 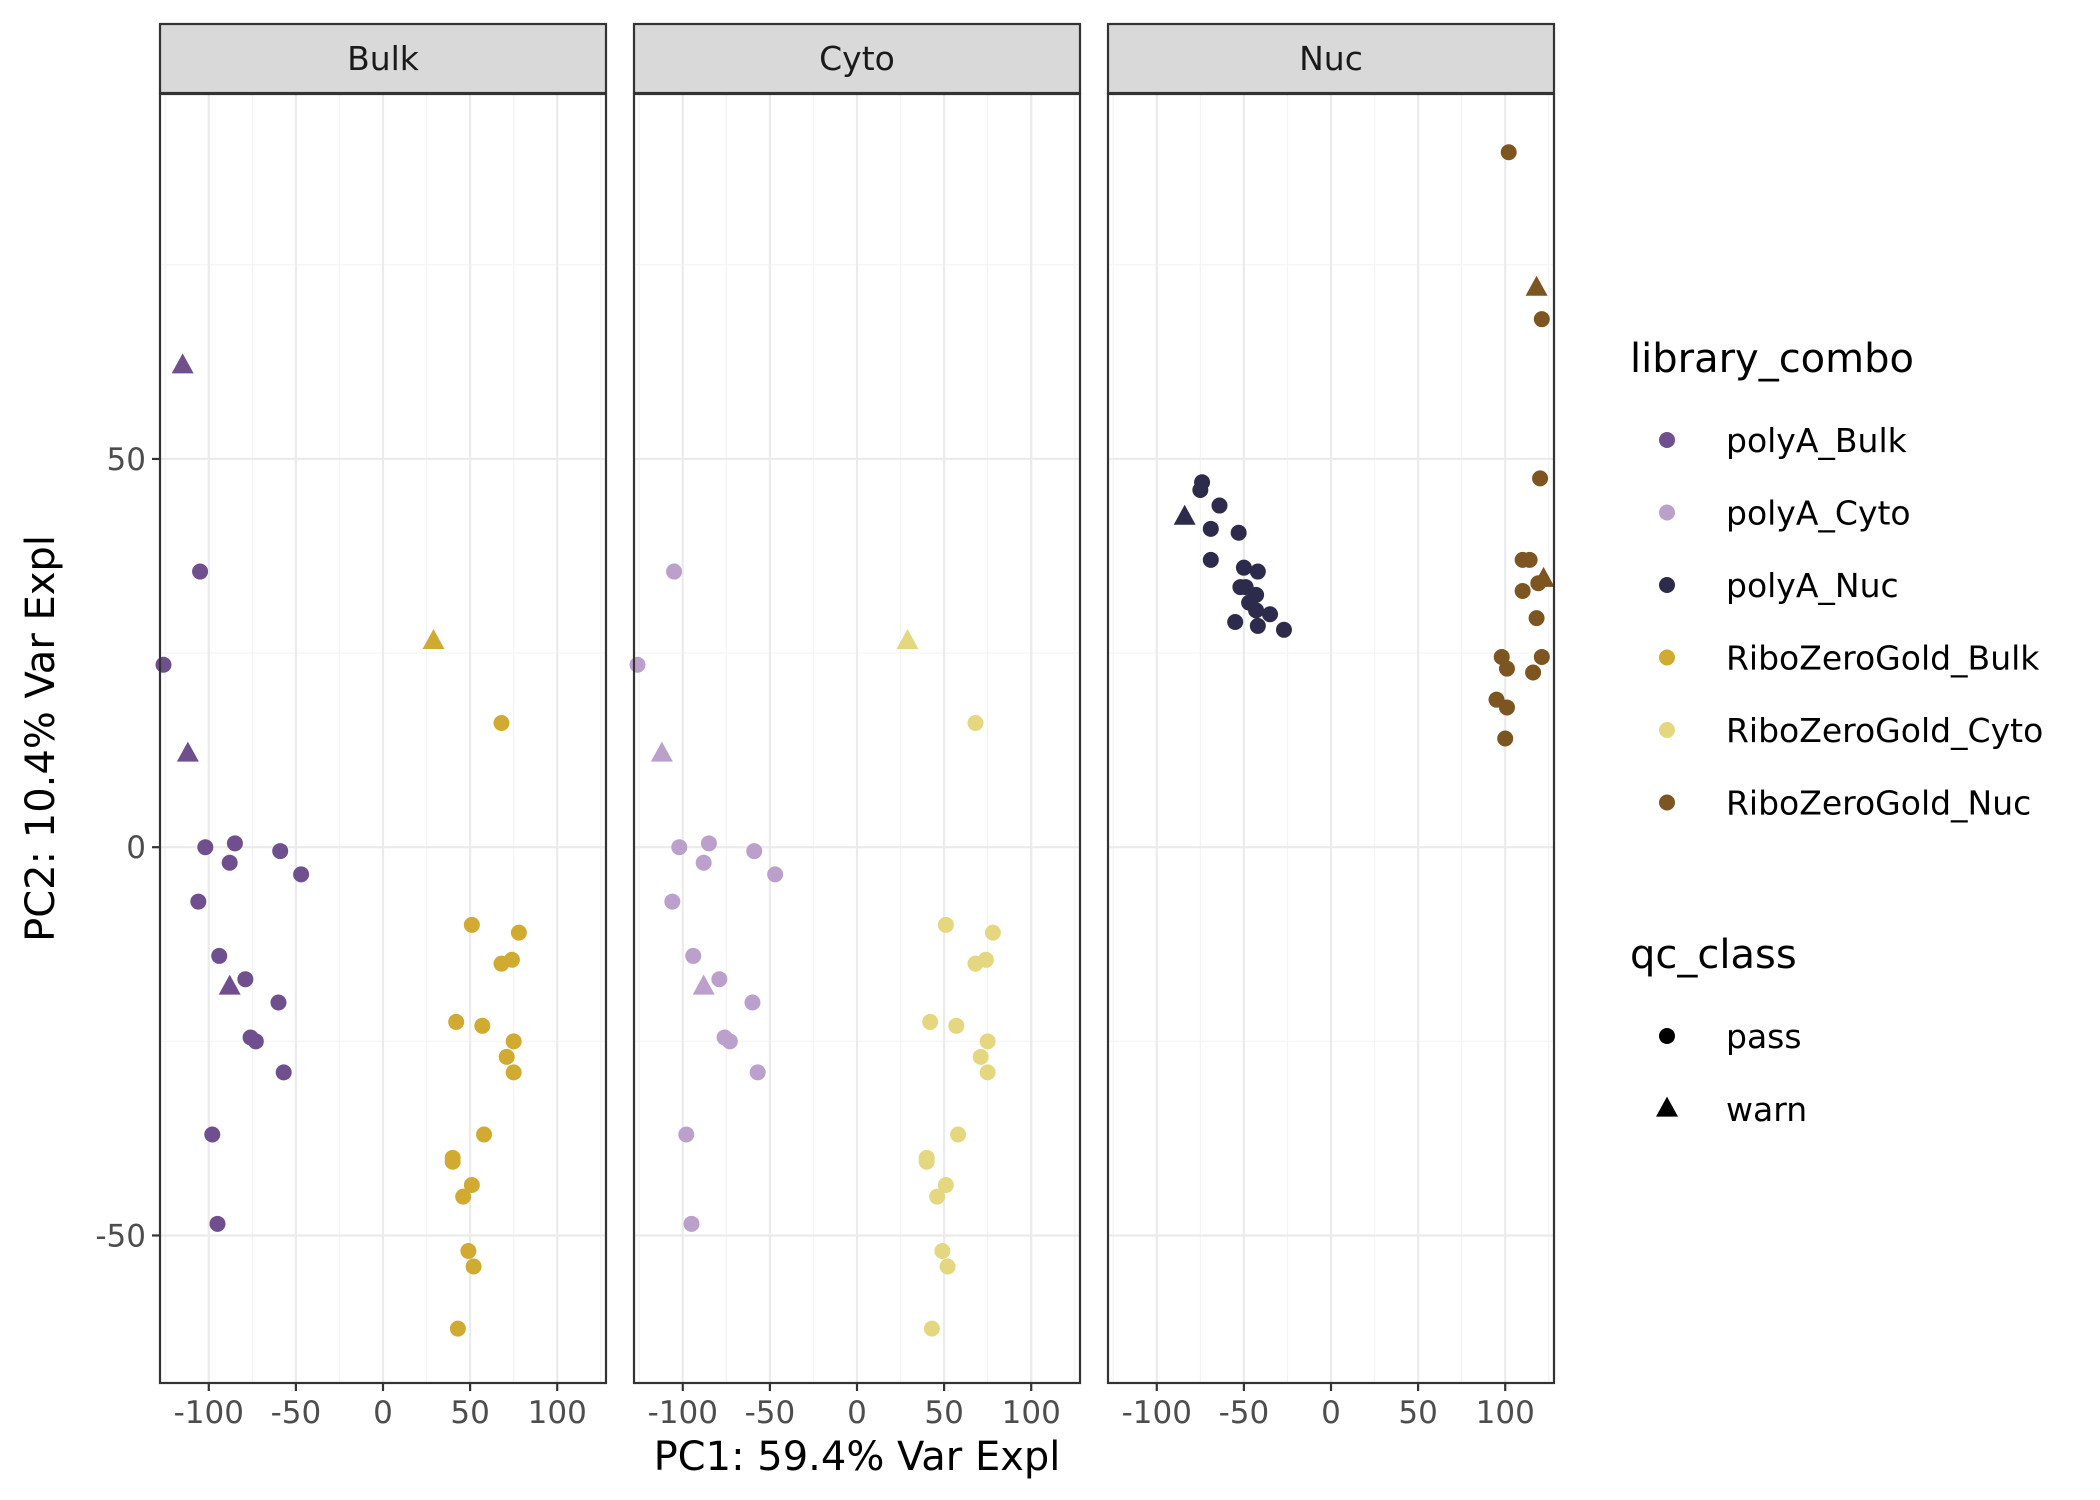 I want to click on facet-strip, so click(x=1331, y=58).